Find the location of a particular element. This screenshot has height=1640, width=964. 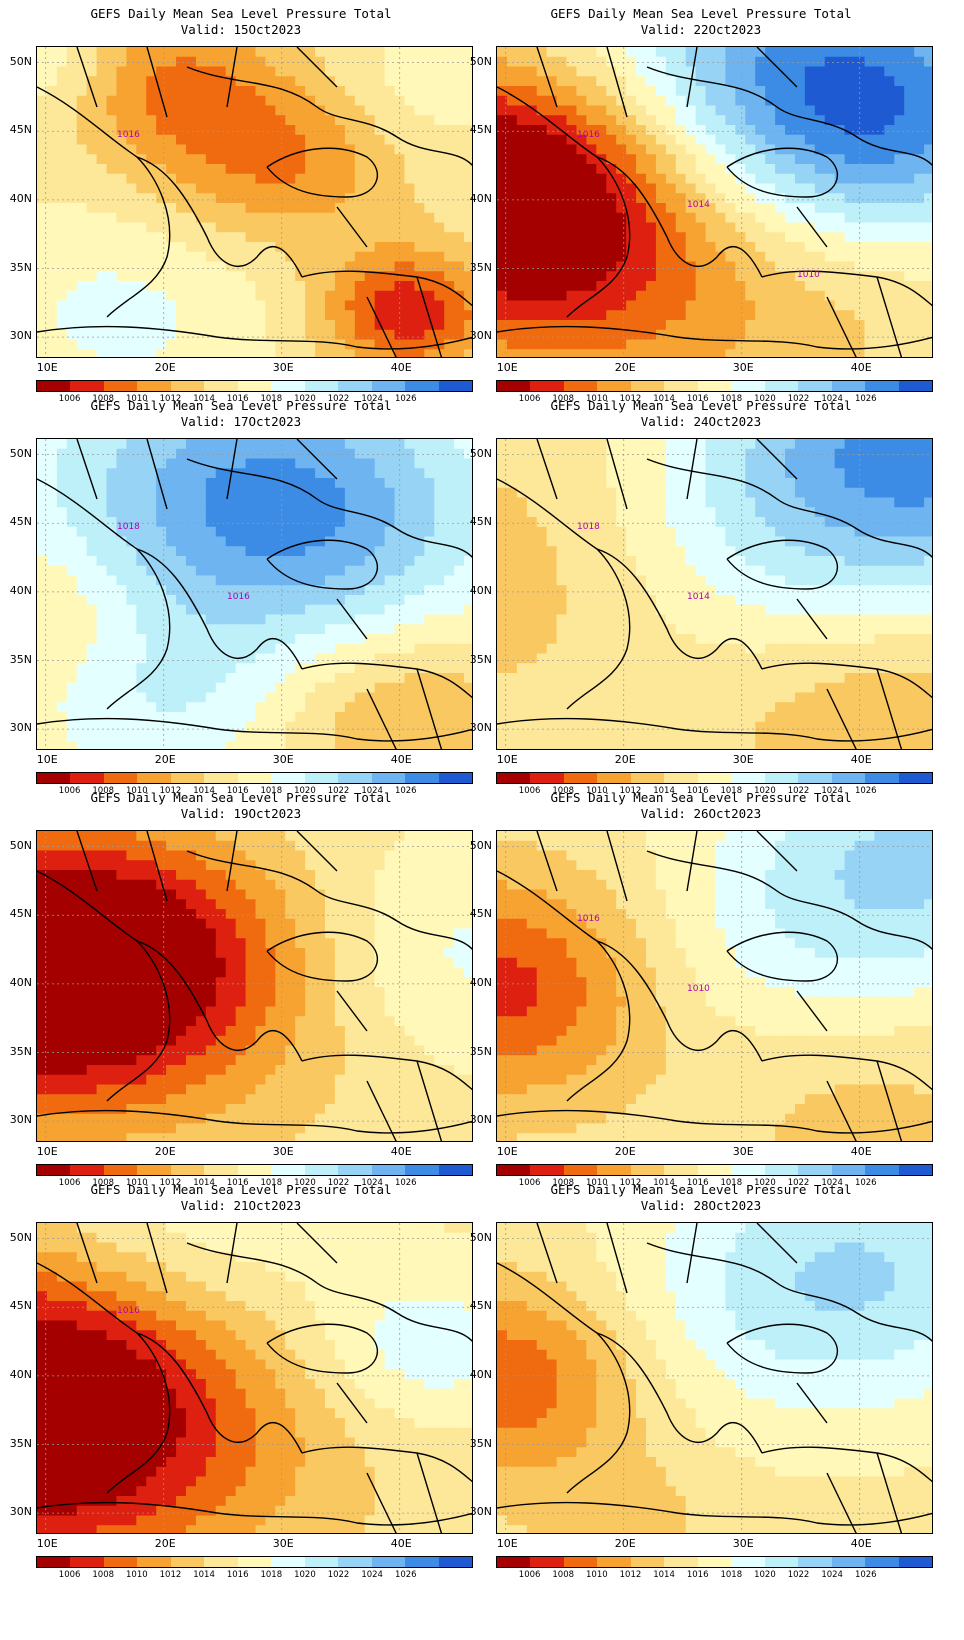

colorbar-label: 1026 is located at coordinates (865, 791).